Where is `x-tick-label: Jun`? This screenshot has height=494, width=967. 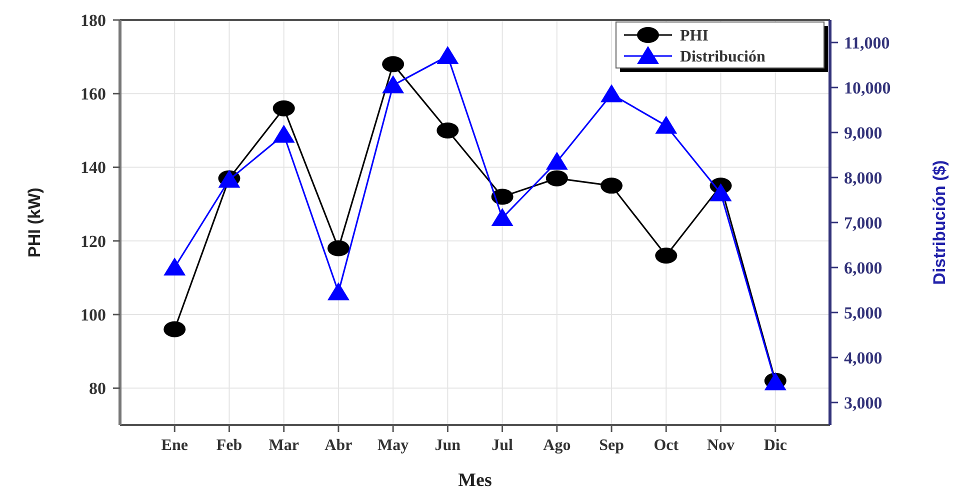
x-tick-label: Jun is located at coordinates (447, 445).